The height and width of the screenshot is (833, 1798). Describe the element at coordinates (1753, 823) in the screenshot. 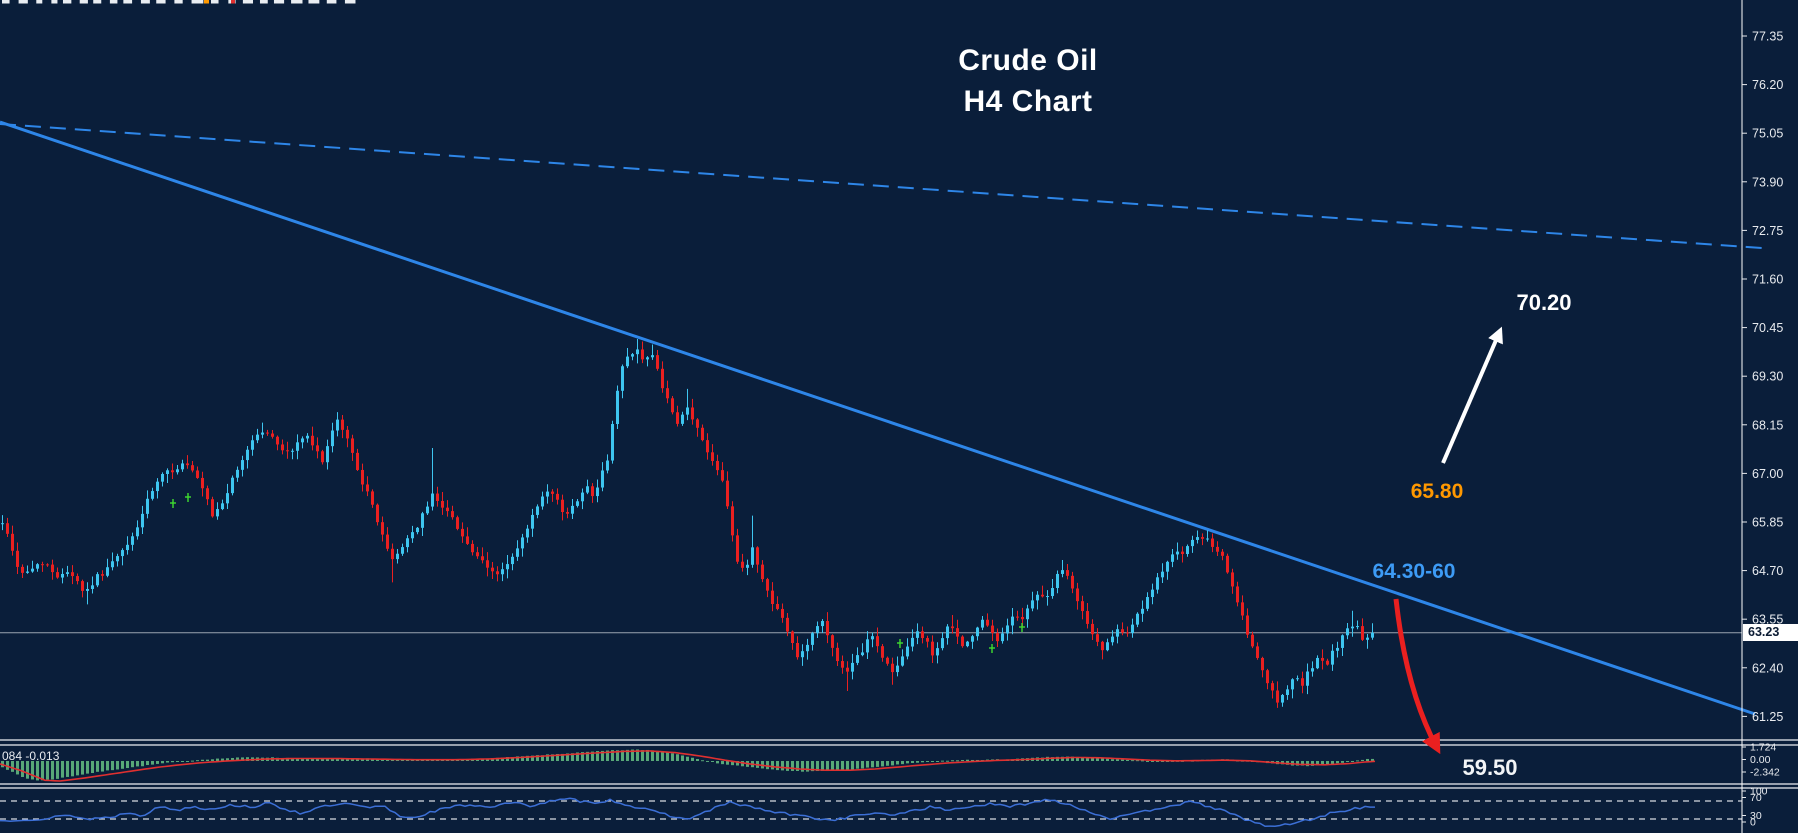

I see `svg-text: 0` at that location.